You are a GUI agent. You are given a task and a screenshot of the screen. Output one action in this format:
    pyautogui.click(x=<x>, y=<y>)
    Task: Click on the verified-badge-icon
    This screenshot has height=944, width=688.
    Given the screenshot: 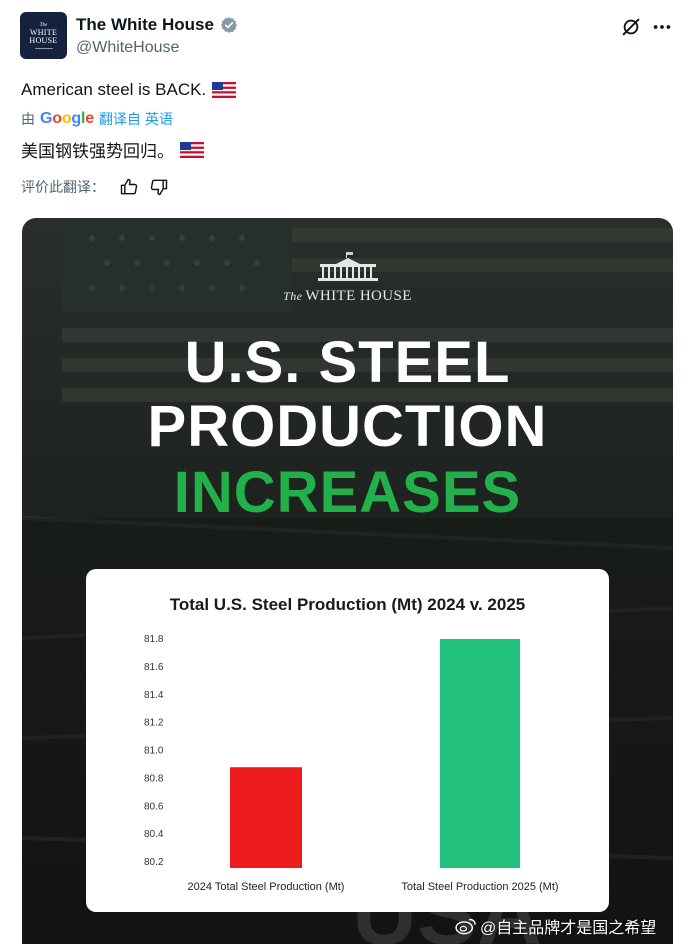 What is the action you would take?
    pyautogui.click(x=229, y=25)
    